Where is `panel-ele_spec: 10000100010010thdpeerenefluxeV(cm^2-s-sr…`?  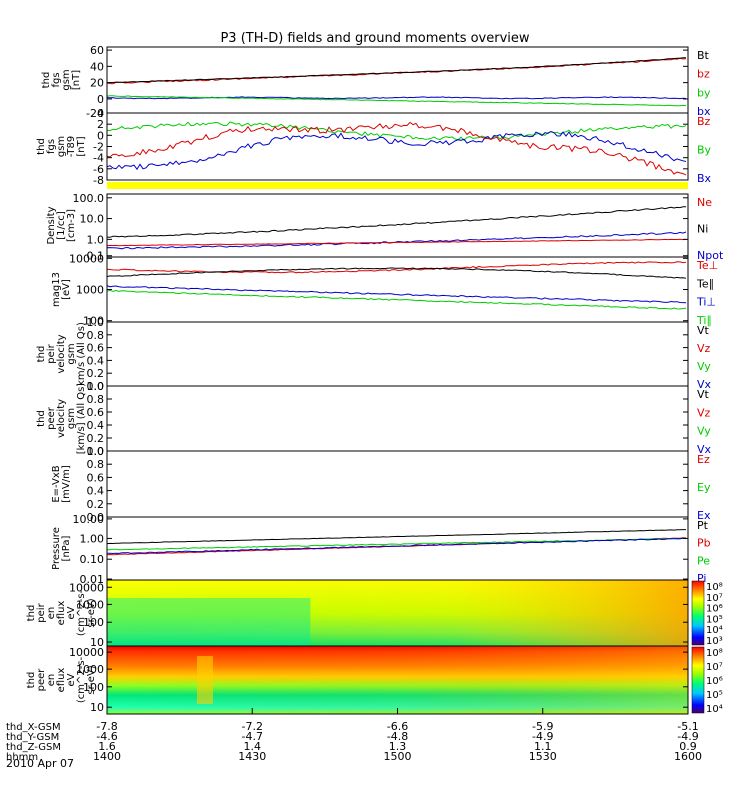 panel-ele_spec: 10000100010010thdpeerenefluxeV(cm^2-s-sr… is located at coordinates (374, 680).